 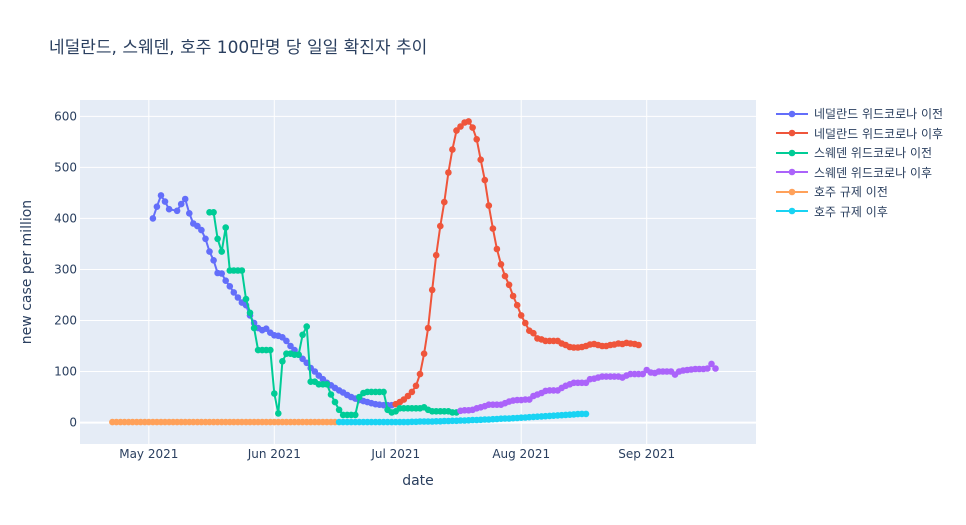 I want to click on x-tick-label: Aug 2021, so click(x=521, y=454).